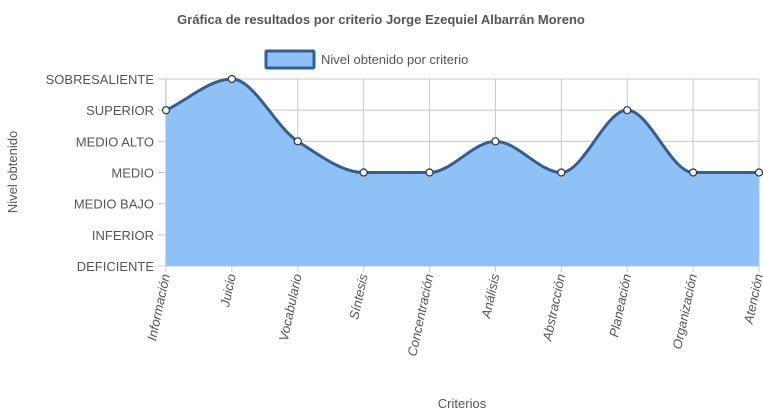 The width and height of the screenshot is (763, 417). What do you see at coordinates (132, 173) in the screenshot?
I see `y-tick-label: MEDIO` at bounding box center [132, 173].